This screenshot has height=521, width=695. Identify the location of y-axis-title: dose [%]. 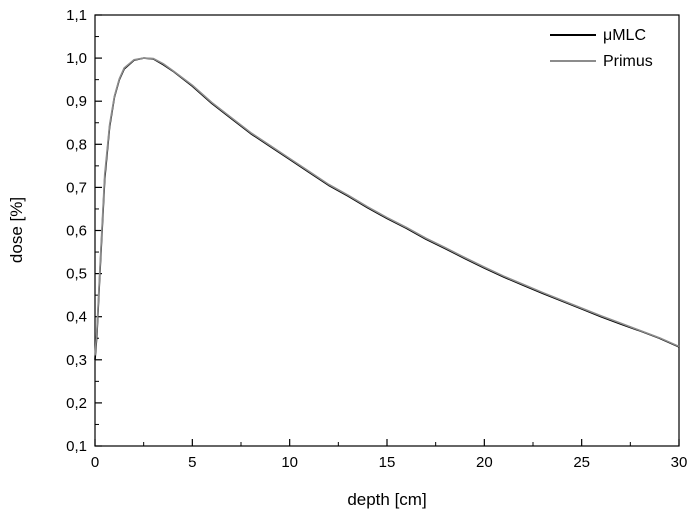
(16, 230).